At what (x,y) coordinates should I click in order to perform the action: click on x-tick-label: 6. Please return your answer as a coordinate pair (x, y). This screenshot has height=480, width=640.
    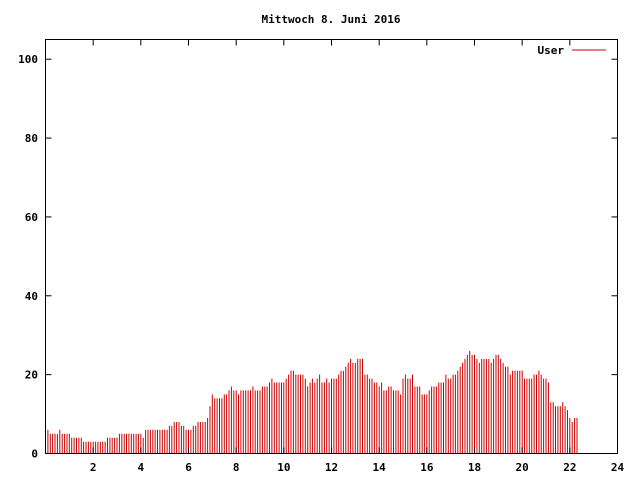
    Looking at the image, I should click on (188, 467).